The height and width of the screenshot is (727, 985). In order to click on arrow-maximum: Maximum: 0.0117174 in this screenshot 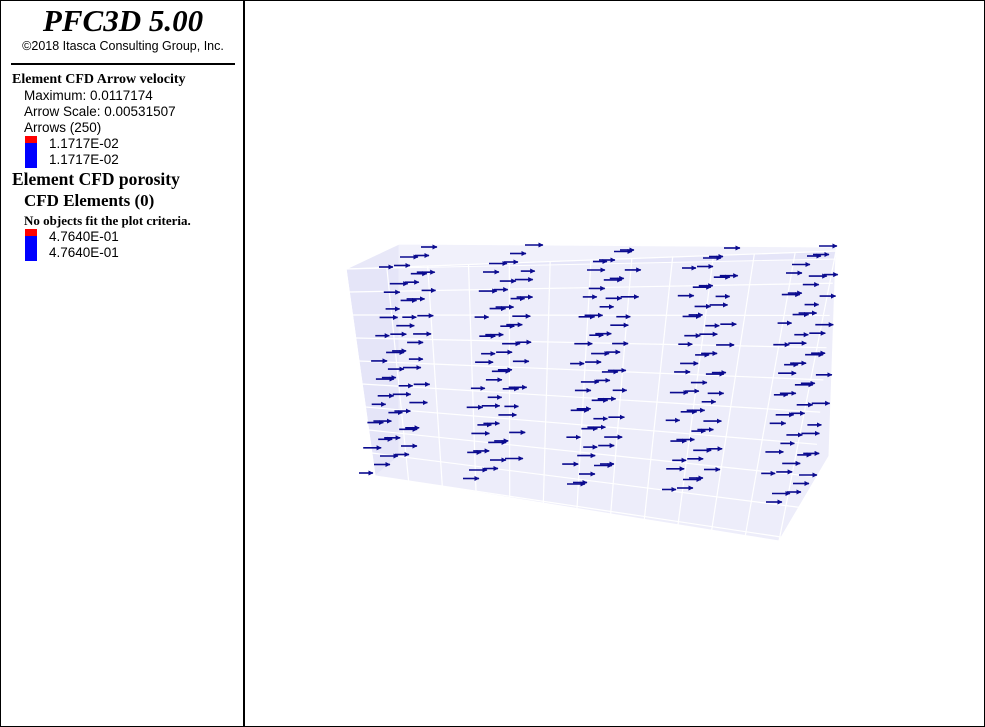, I will do `click(88, 95)`.